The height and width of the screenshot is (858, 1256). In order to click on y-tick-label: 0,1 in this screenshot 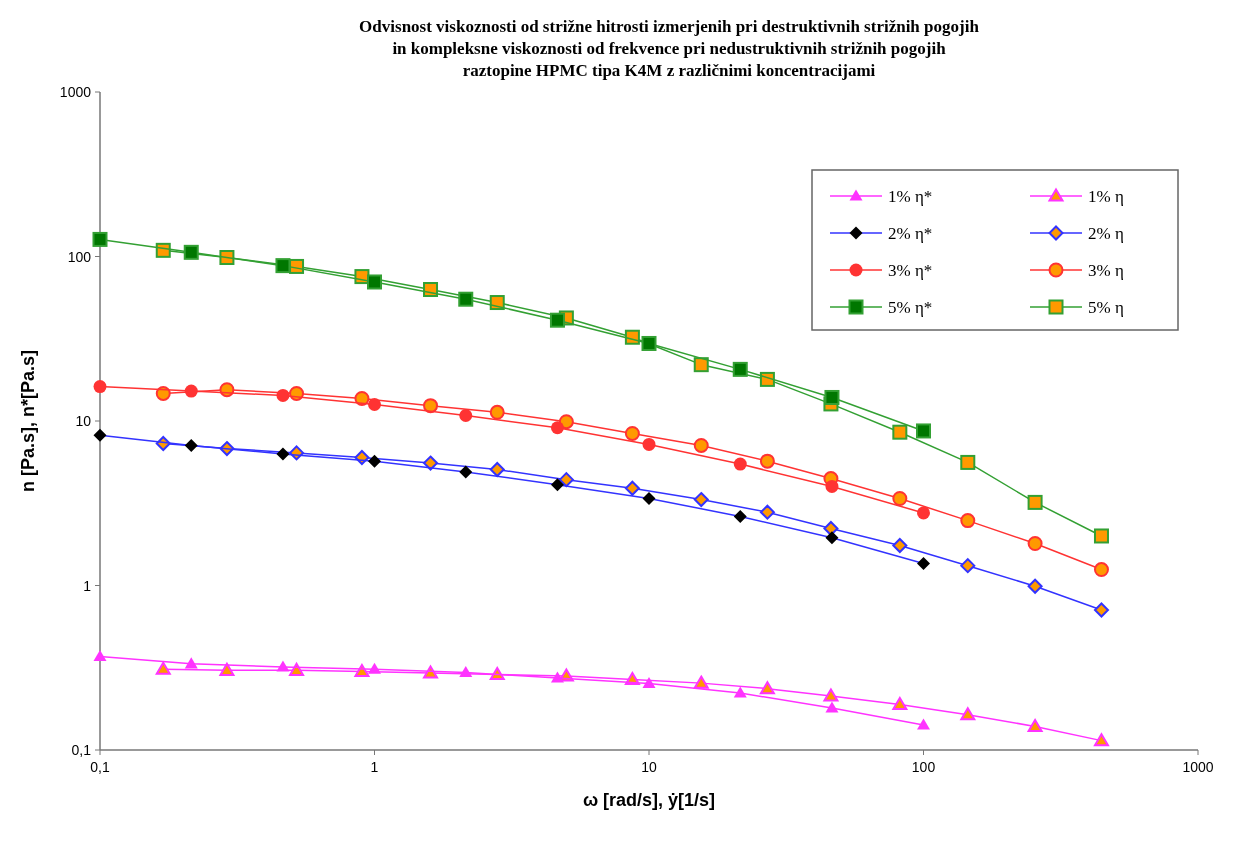, I will do `click(81, 750)`.